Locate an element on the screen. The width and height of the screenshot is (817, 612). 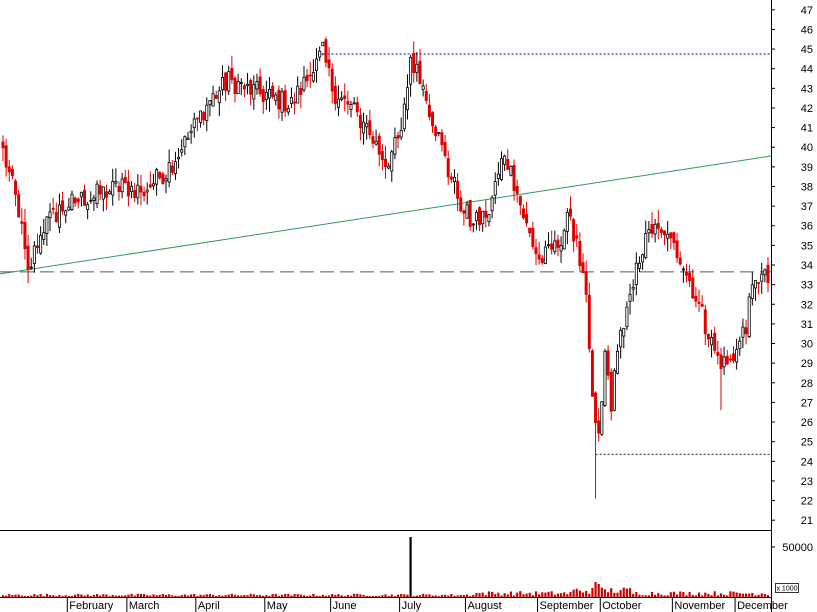
price-tick-label: 43 is located at coordinates (807, 89).